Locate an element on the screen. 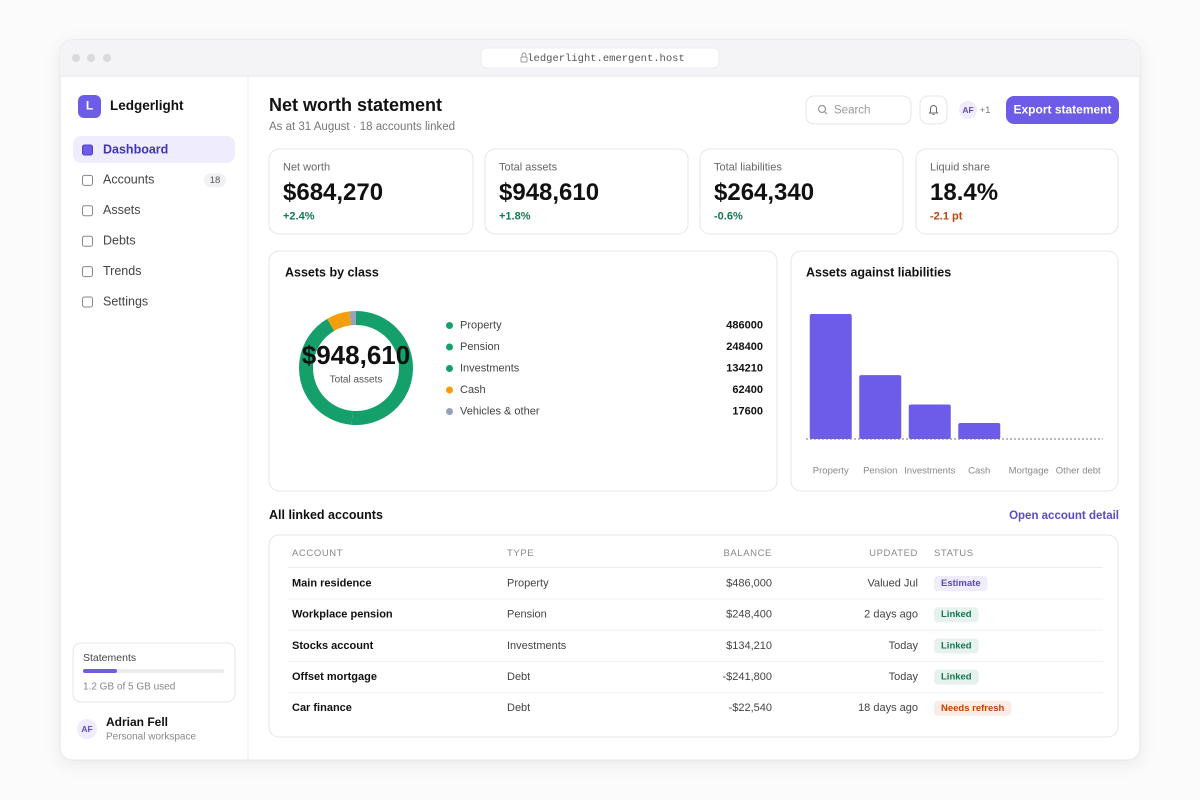 This screenshot has height=800, width=1200. brand-logo is located at coordinates (89, 106).